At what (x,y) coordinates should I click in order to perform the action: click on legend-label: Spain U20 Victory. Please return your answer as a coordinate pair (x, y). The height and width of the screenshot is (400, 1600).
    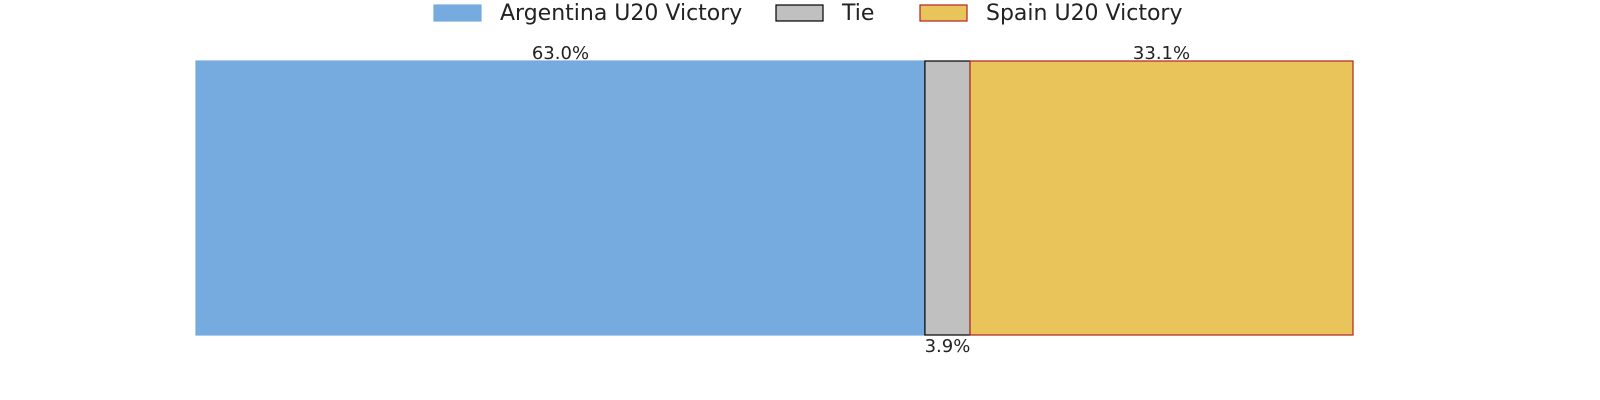
    Looking at the image, I should click on (1084, 13).